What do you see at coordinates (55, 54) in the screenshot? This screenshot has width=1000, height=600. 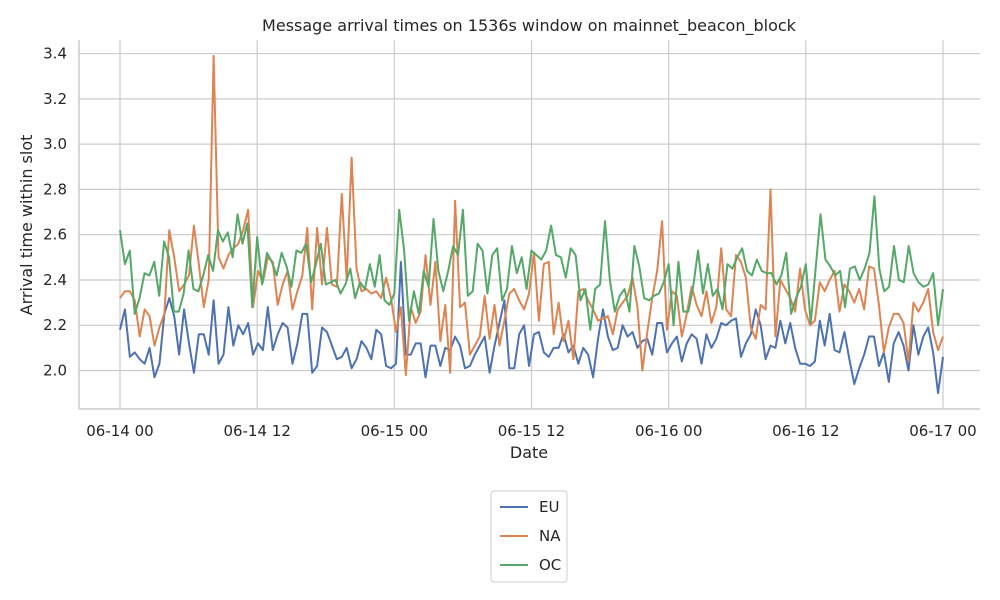 I see `y-tick-label: 3.4` at bounding box center [55, 54].